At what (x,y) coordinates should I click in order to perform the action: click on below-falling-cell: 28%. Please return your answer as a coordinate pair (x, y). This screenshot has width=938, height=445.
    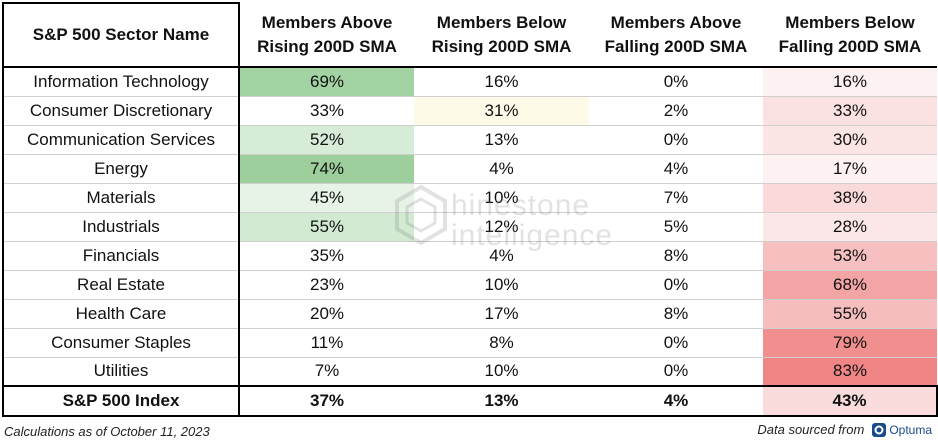
    Looking at the image, I should click on (850, 227).